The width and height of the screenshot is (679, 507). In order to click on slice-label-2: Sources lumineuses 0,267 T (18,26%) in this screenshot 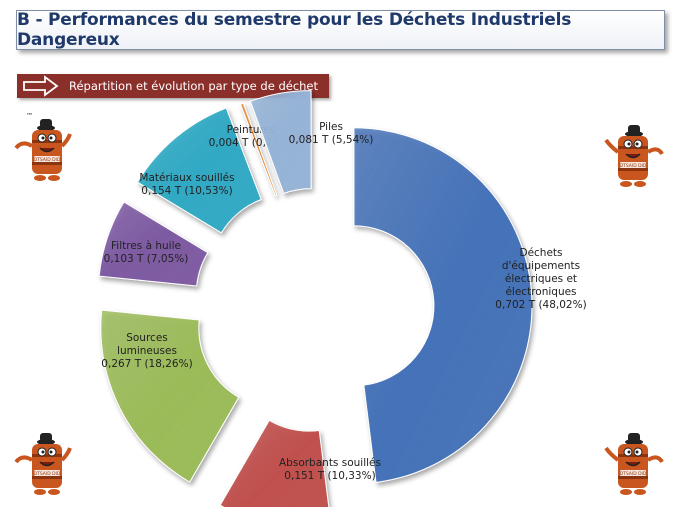, I will do `click(146, 351)`.